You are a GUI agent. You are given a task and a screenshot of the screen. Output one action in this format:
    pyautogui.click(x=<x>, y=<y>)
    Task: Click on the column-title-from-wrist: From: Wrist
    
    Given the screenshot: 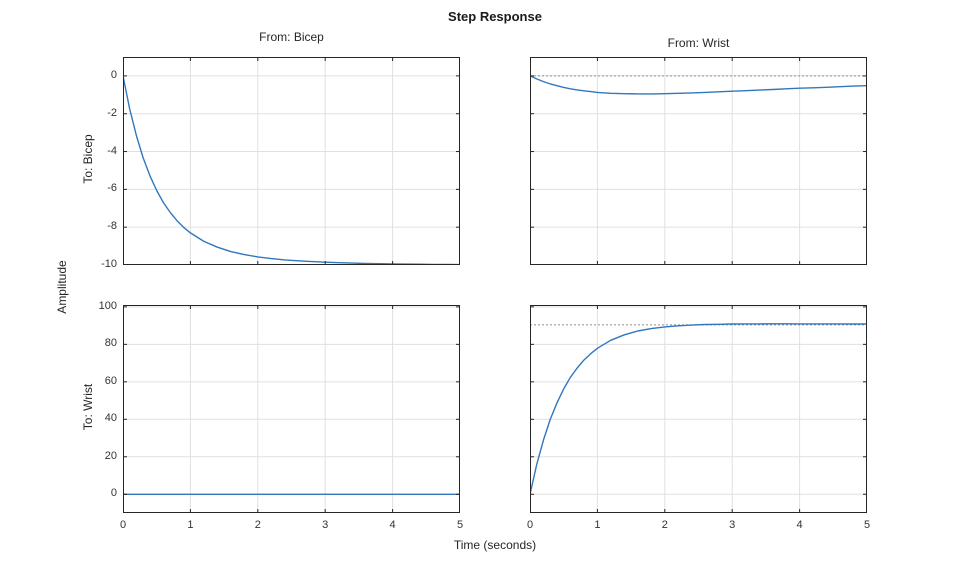 What is the action you would take?
    pyautogui.click(x=698, y=43)
    